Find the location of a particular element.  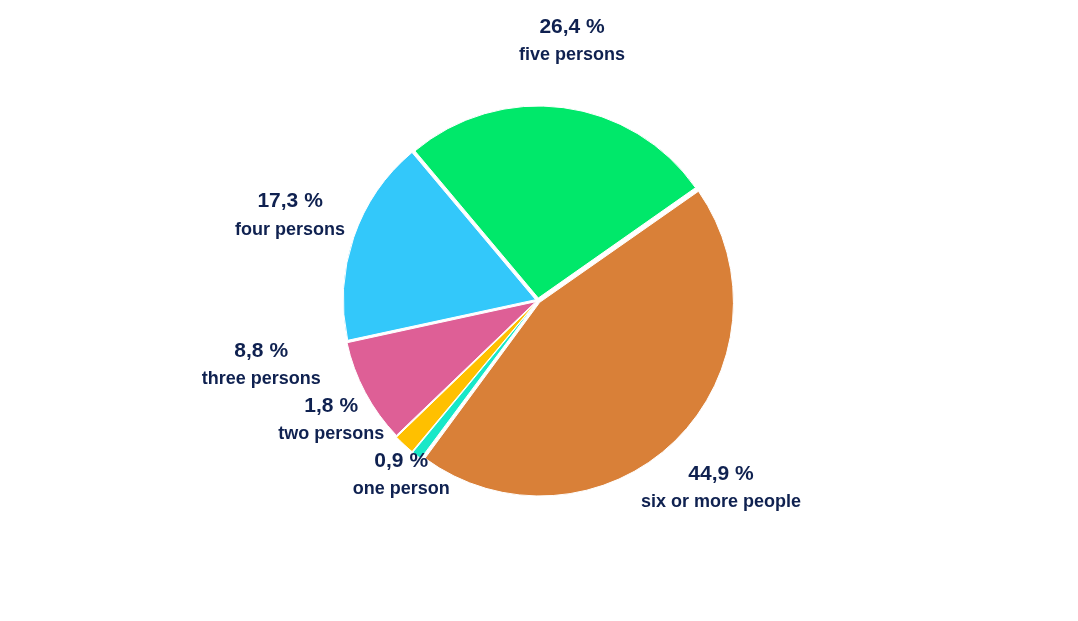

data-label: 1,8 % is located at coordinates (331, 405).